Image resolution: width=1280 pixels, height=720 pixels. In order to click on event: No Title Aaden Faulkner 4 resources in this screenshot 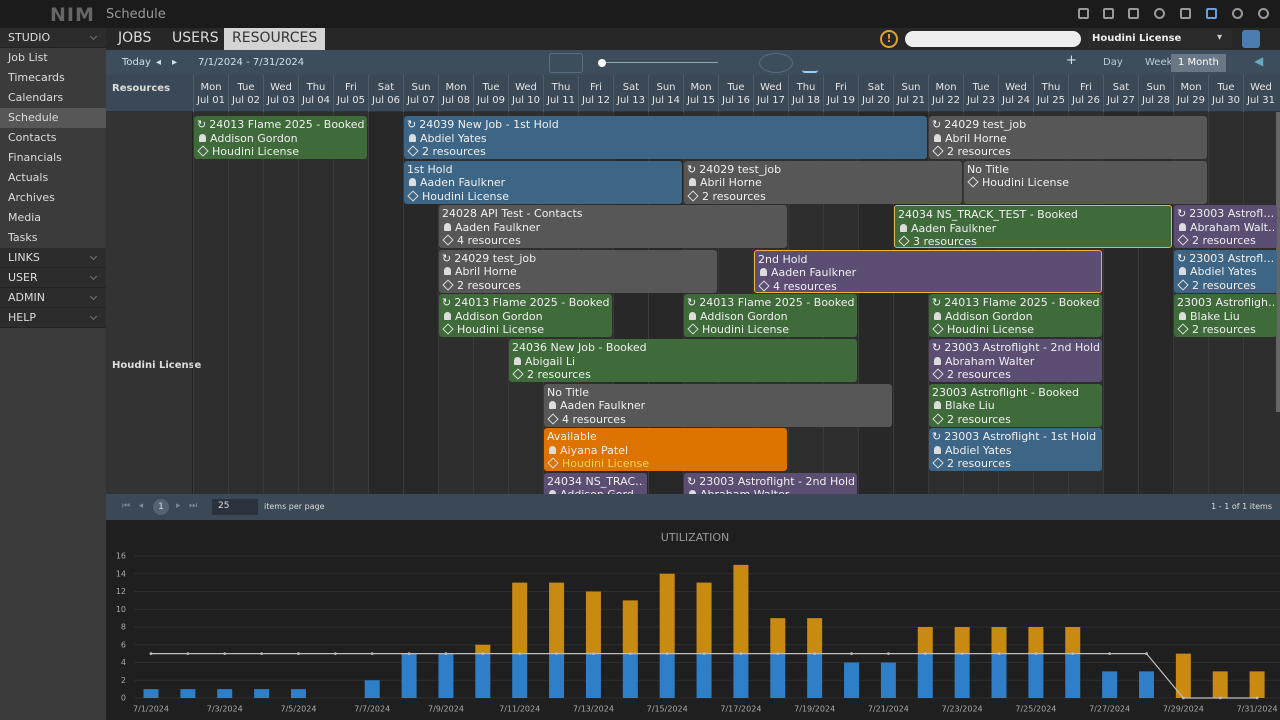, I will do `click(718, 405)`.